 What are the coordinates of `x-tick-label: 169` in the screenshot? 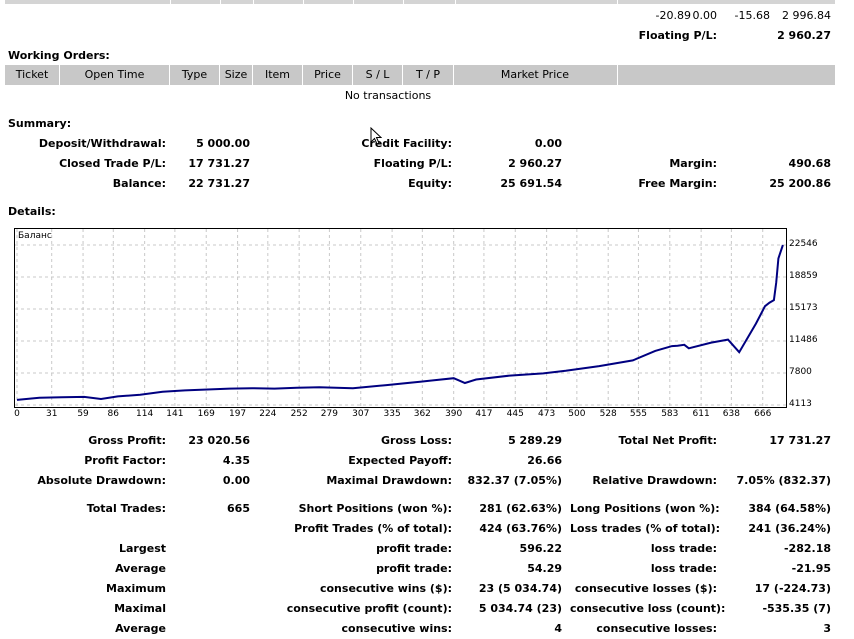 It's located at (206, 414).